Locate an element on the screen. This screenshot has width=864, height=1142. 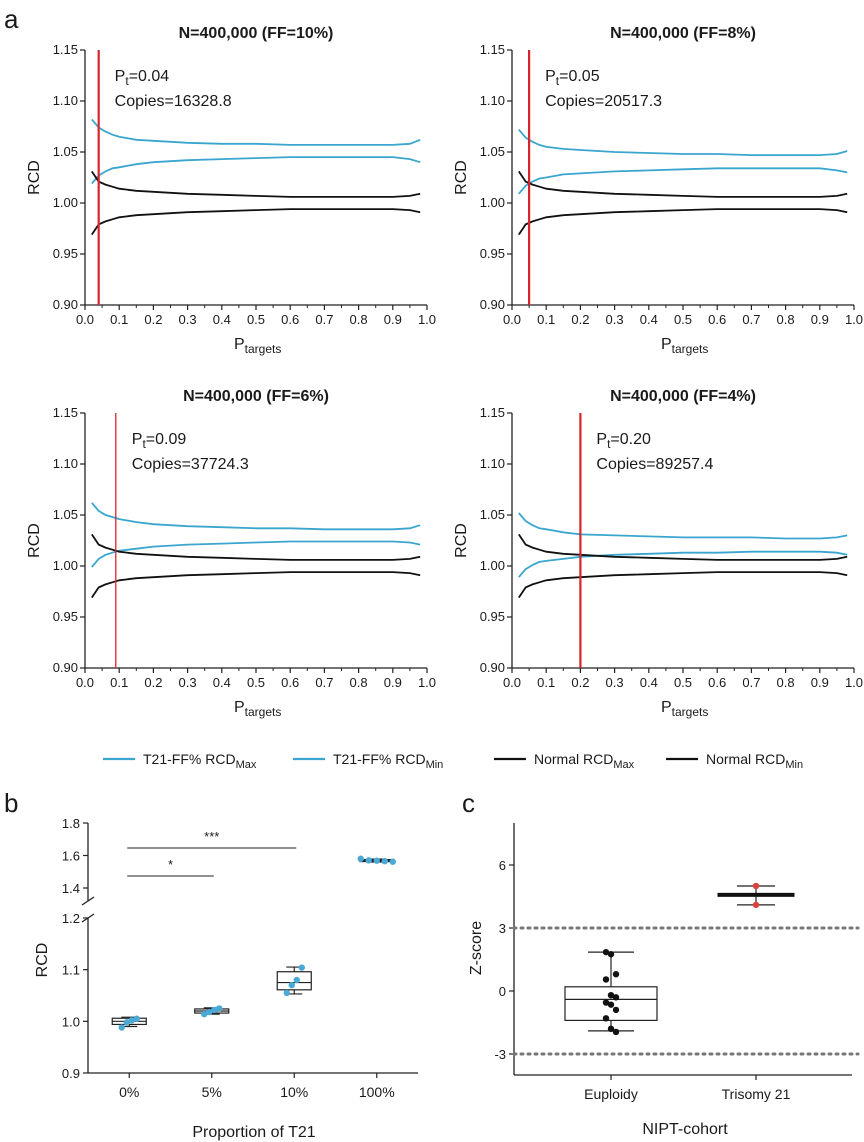
panel-label-b: b is located at coordinates (11, 803).